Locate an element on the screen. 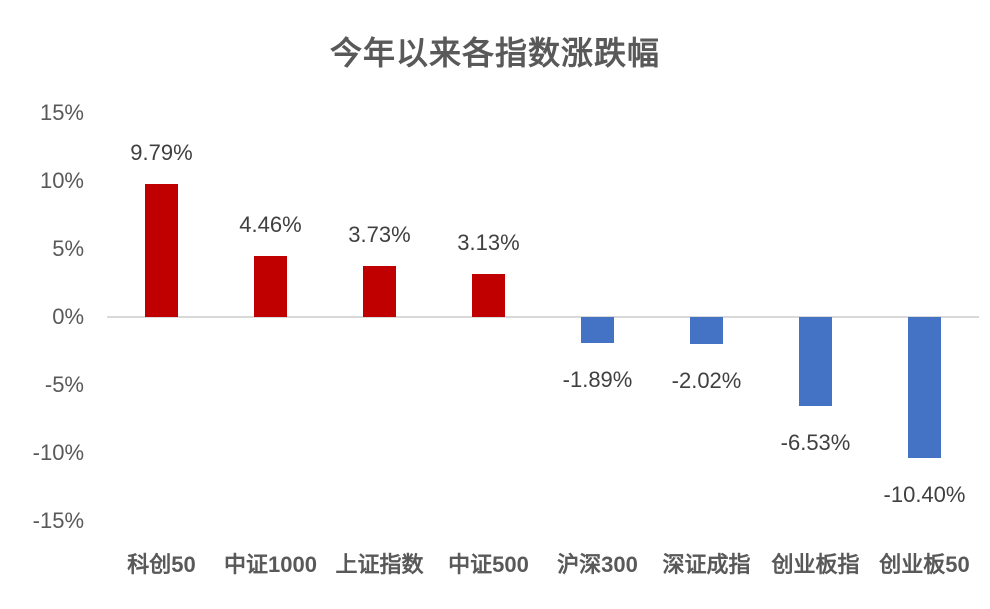  data-label-科创50: 9.79% is located at coordinates (161, 152).